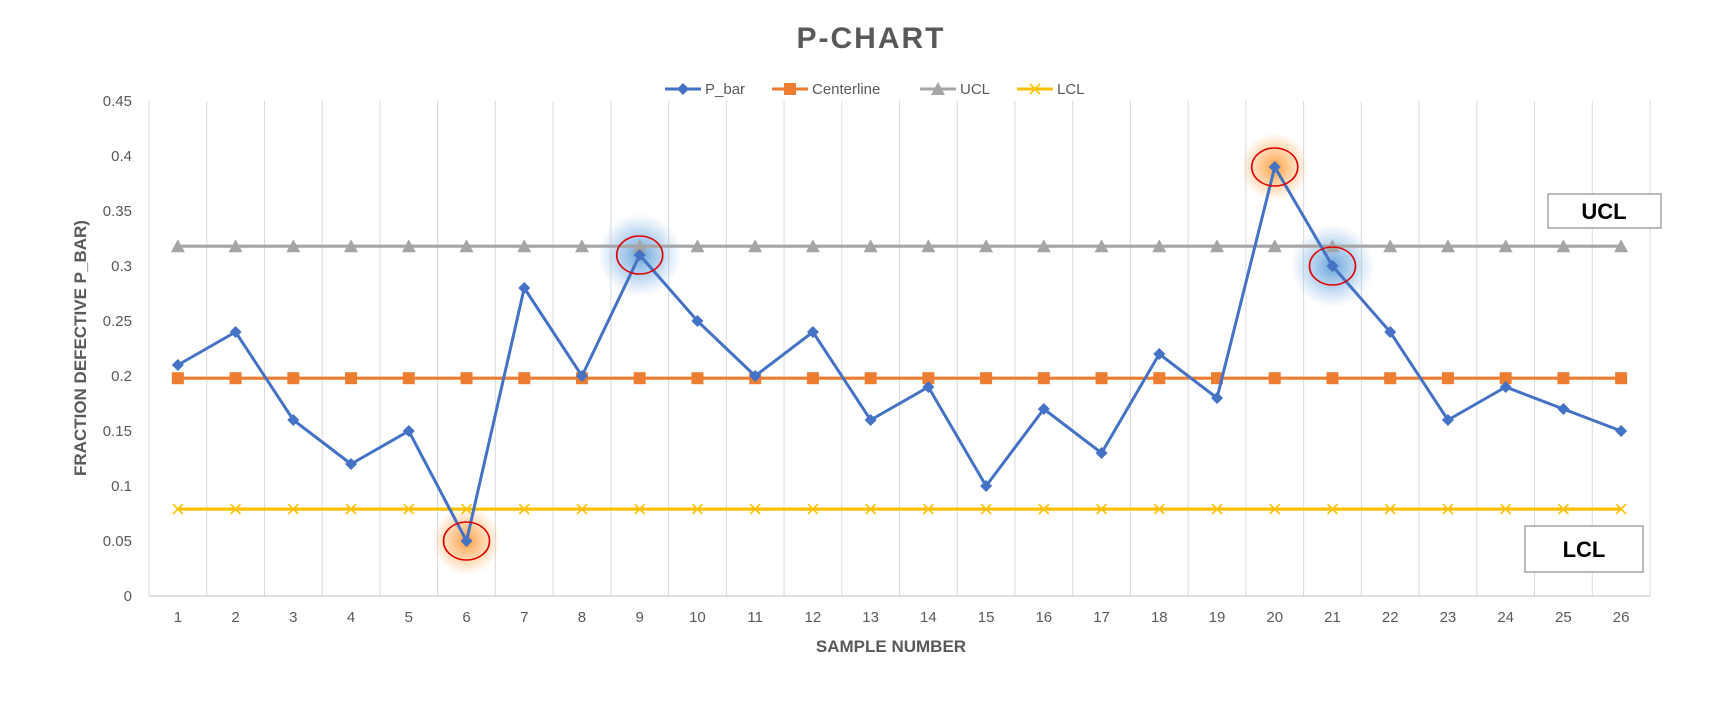 This screenshot has width=1725, height=714. I want to click on y-tick-label: 0.15, so click(117, 431).